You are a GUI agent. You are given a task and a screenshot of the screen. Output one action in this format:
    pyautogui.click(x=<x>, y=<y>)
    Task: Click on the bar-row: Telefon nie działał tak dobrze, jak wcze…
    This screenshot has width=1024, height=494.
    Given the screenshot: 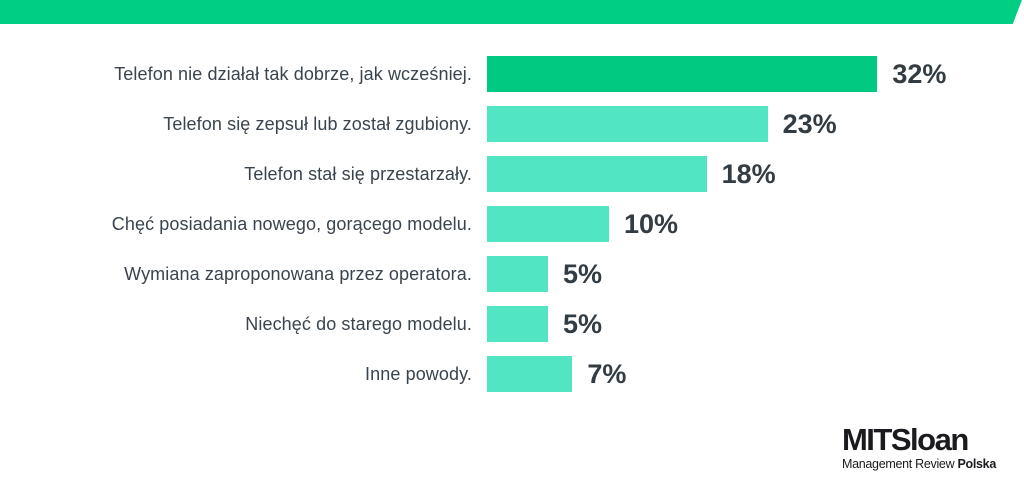 What is the action you would take?
    pyautogui.click(x=512, y=74)
    